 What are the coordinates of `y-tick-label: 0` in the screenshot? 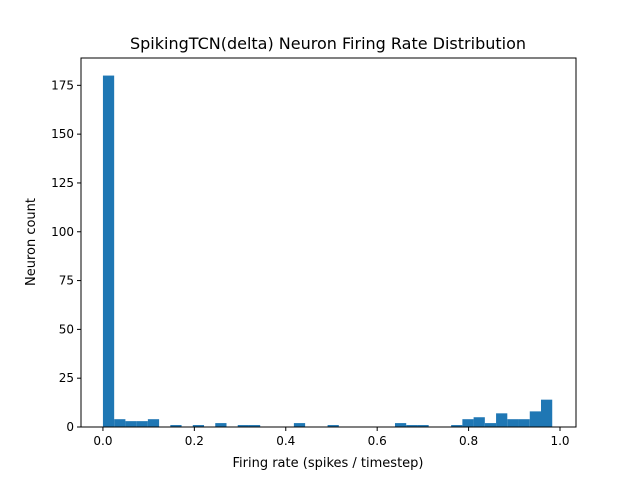 It's located at (70, 427).